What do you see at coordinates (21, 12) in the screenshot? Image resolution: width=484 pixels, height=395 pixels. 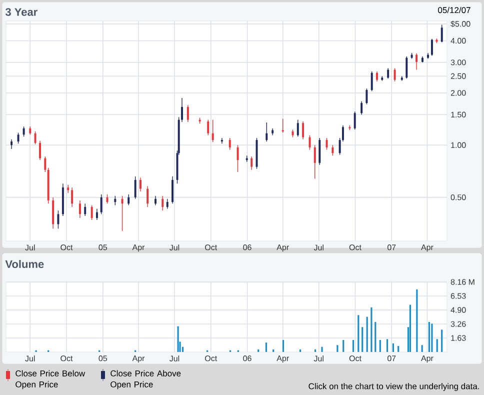 I see `chart-title: 3 Year` at bounding box center [21, 12].